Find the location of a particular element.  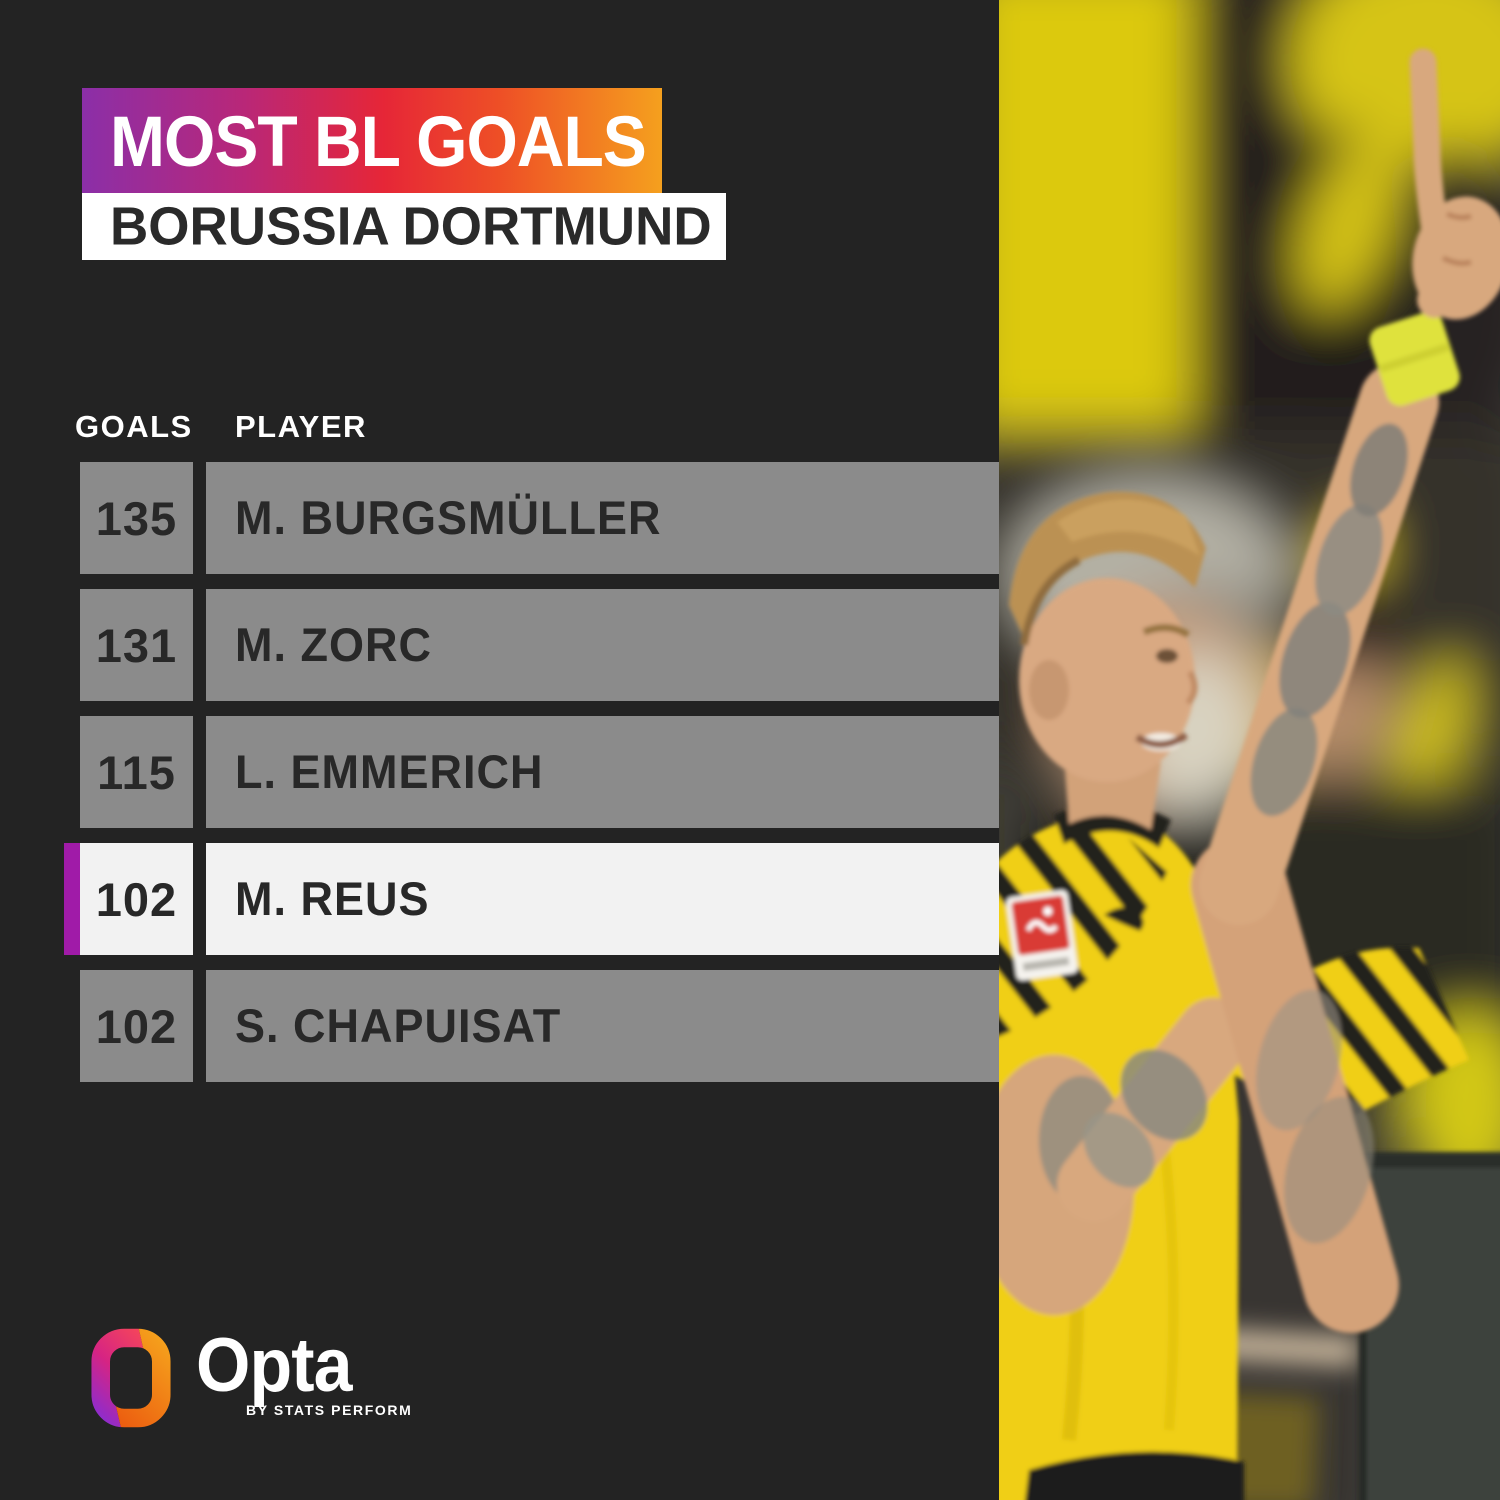

goals-header-label: GOALS is located at coordinates (134, 426).